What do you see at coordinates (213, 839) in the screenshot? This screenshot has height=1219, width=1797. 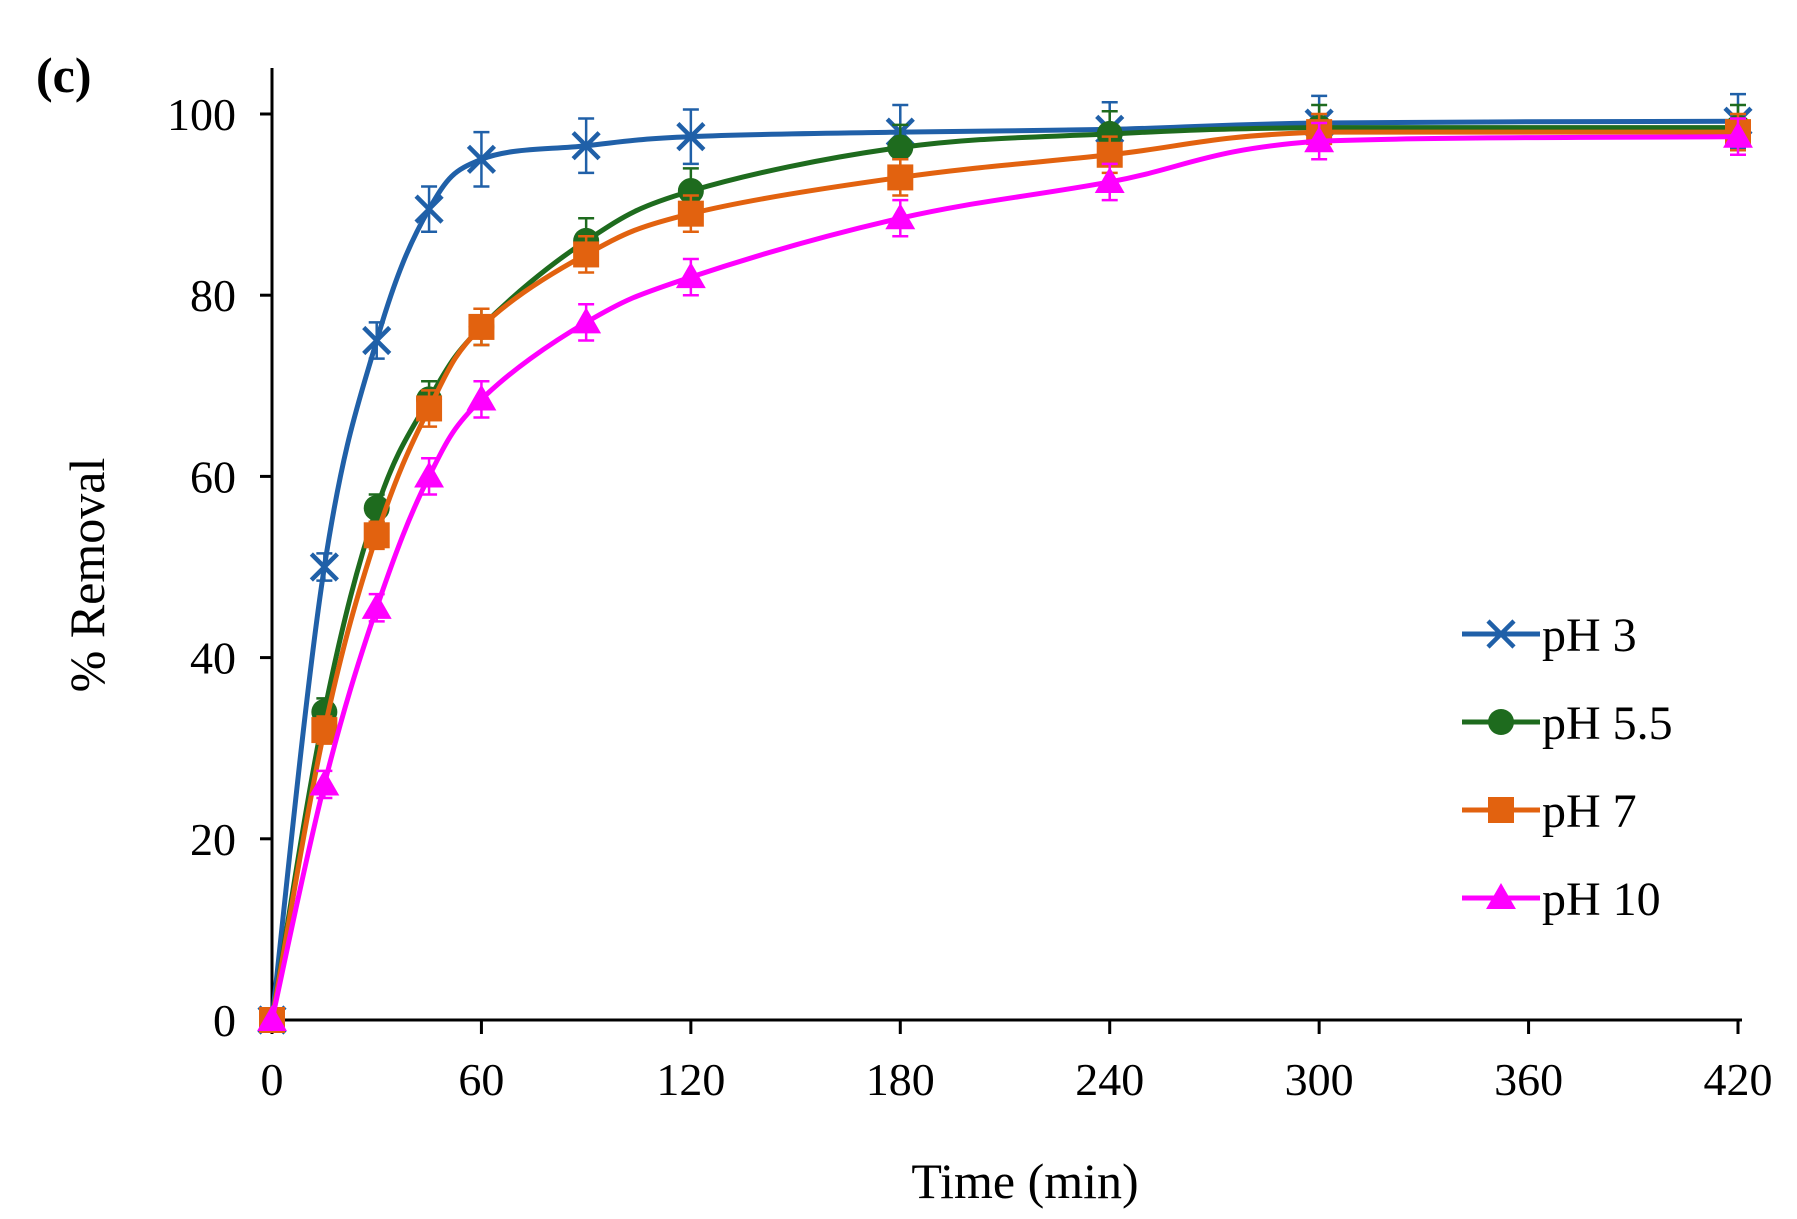 I see `y-tick-label: 20` at bounding box center [213, 839].